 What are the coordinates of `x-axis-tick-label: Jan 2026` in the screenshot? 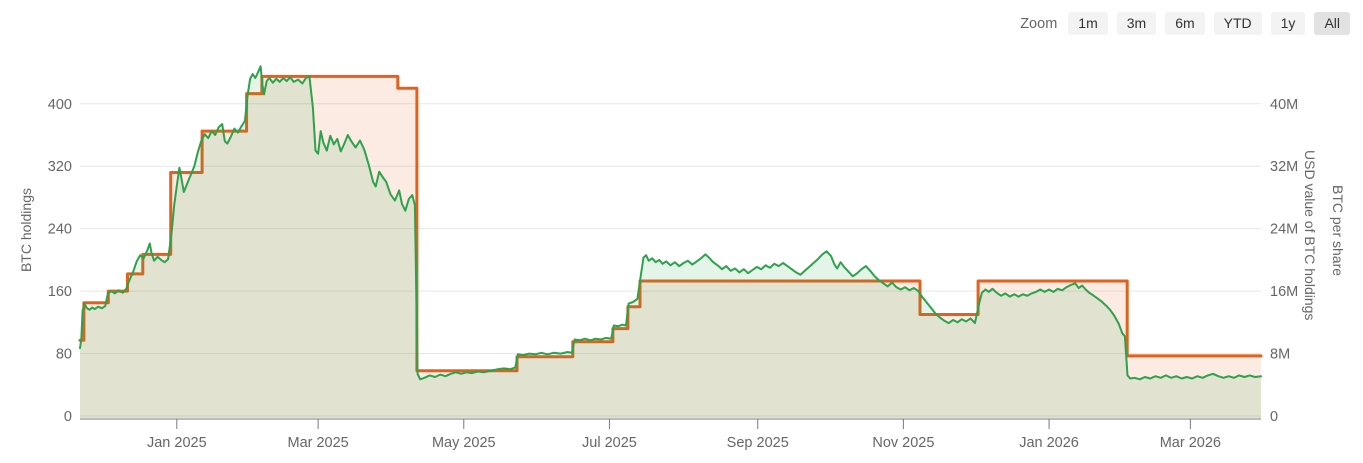 It's located at (1049, 443).